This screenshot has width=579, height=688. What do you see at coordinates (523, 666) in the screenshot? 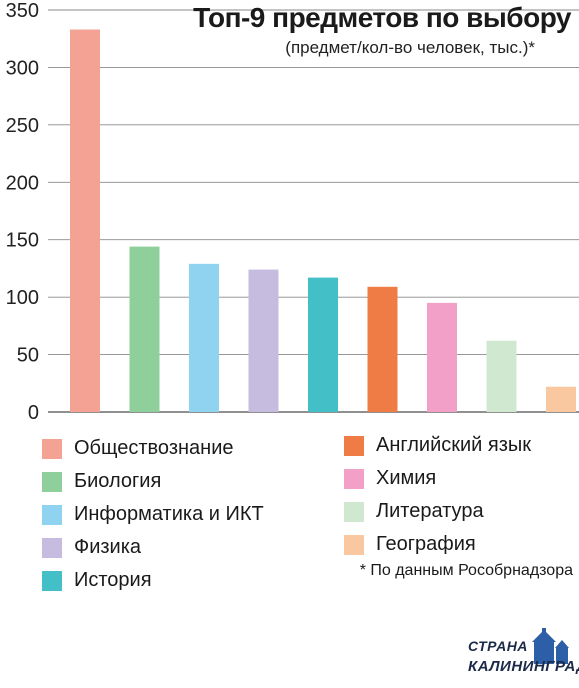
I see `logo-line2: КАЛИНИНГРАД` at bounding box center [523, 666].